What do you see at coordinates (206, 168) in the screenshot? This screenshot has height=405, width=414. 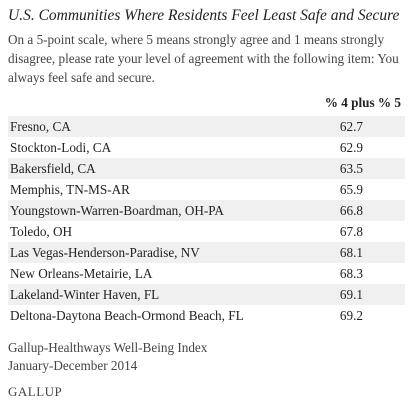 I see `table-row: Bakersfield, CA 63.5` at bounding box center [206, 168].